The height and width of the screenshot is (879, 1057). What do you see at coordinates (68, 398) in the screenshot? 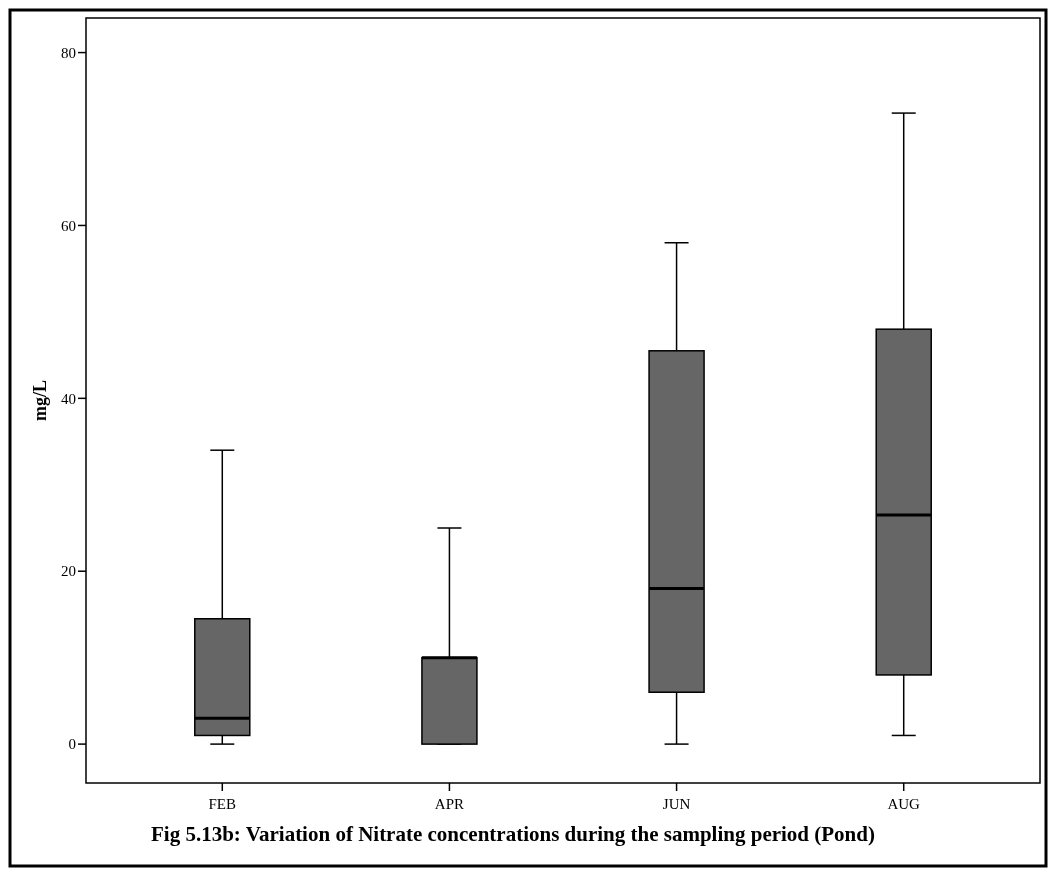
I see `y-tick-label: 40` at bounding box center [68, 398].